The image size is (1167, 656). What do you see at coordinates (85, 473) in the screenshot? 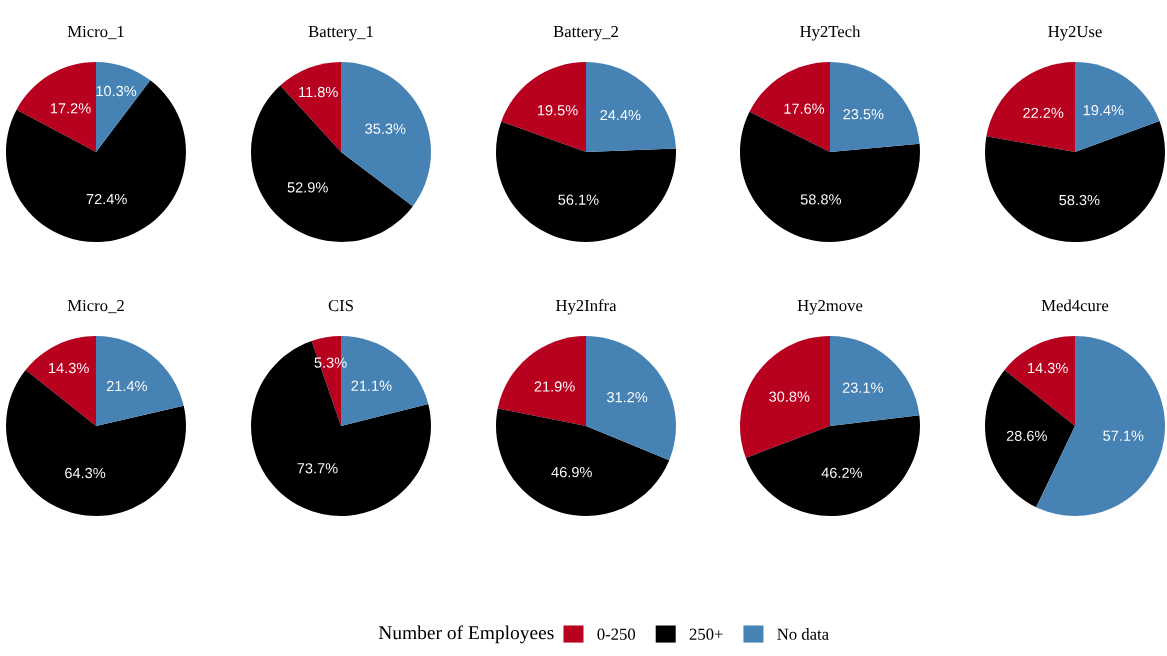
I see `data-label: 64.3%` at bounding box center [85, 473].